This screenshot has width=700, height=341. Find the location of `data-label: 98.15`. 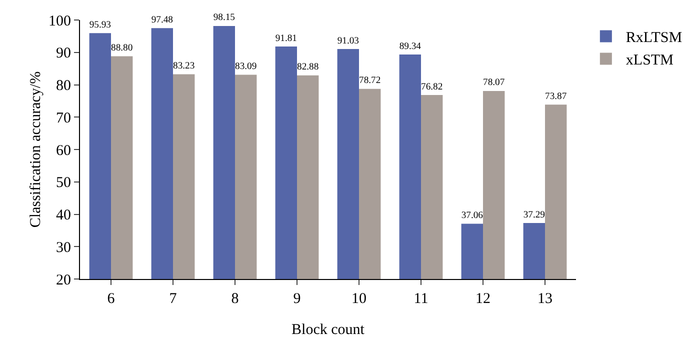

data-label: 98.15 is located at coordinates (224, 18).